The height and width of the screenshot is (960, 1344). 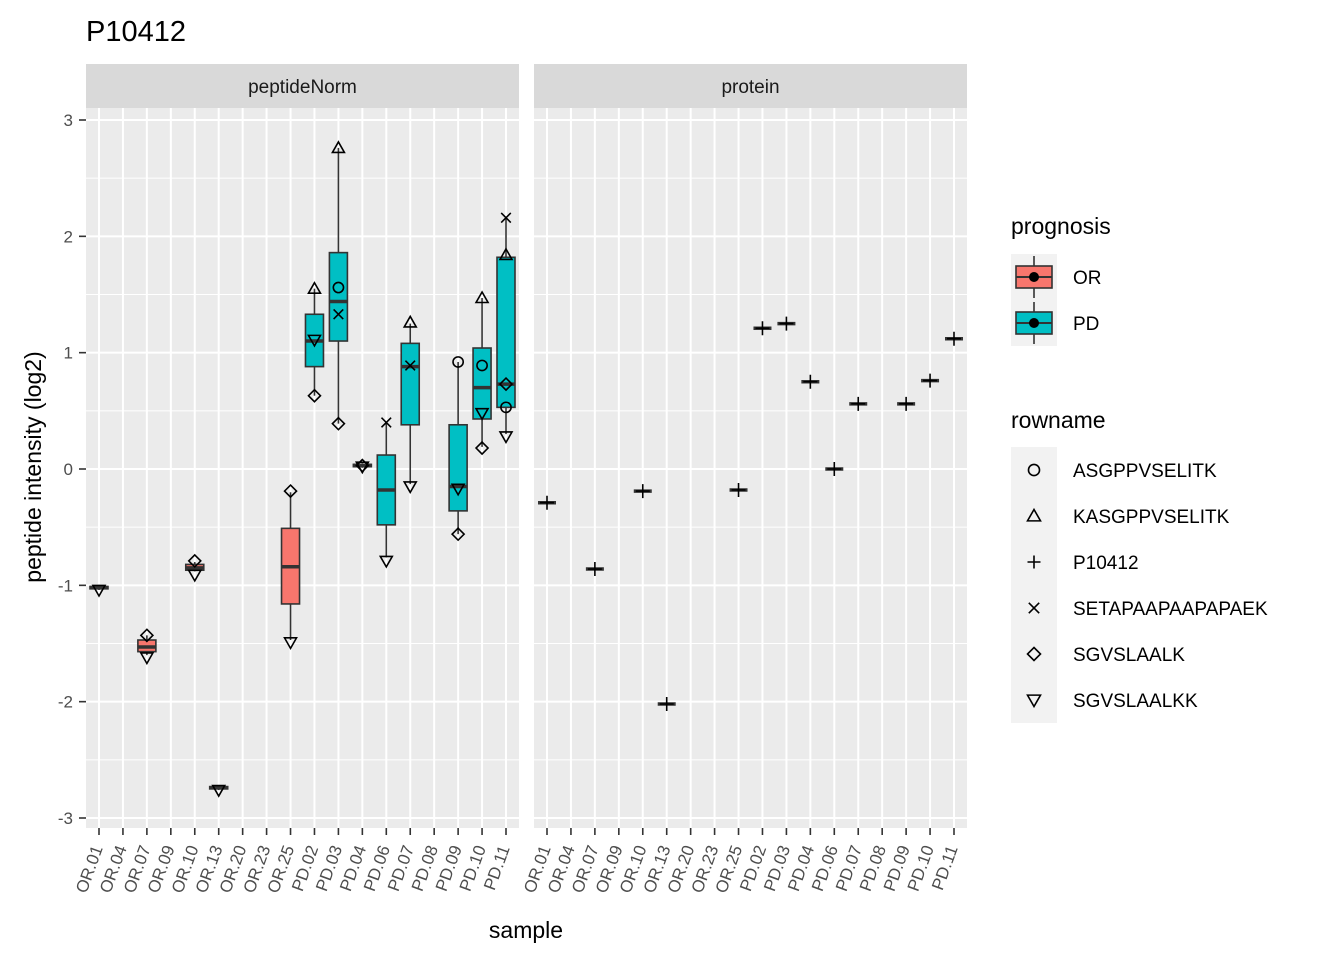 I want to click on shape-legend-key-background, so click(x=1034, y=585).